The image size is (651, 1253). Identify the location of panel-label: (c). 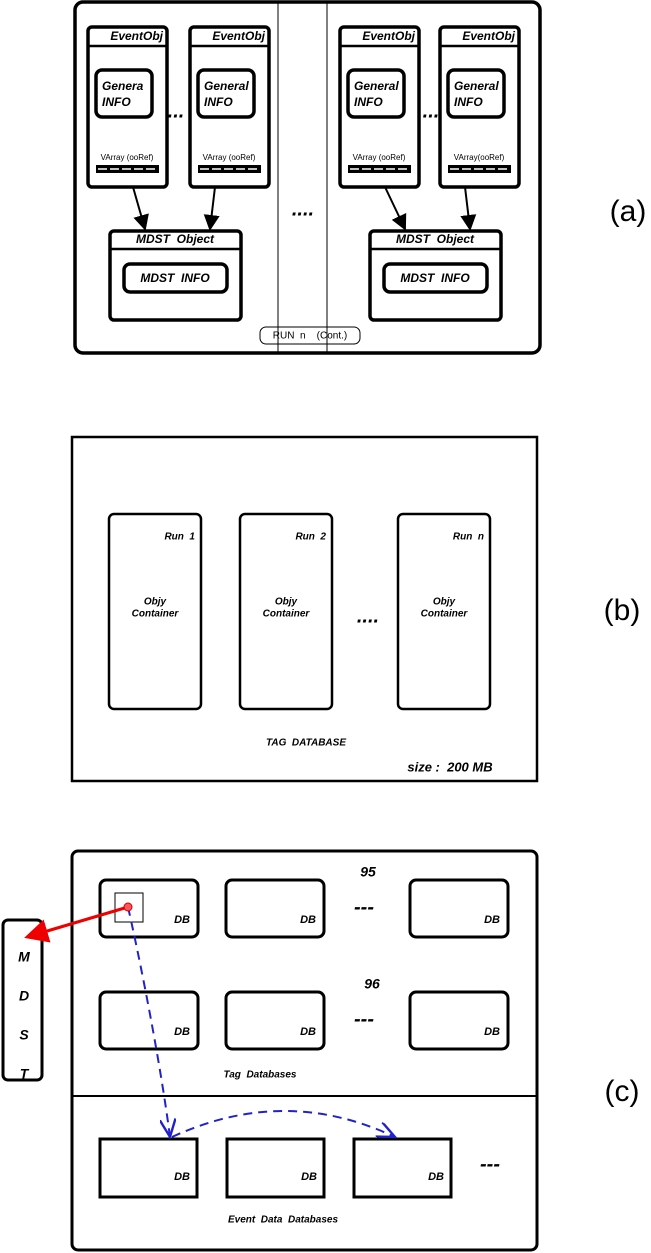
(622, 1091).